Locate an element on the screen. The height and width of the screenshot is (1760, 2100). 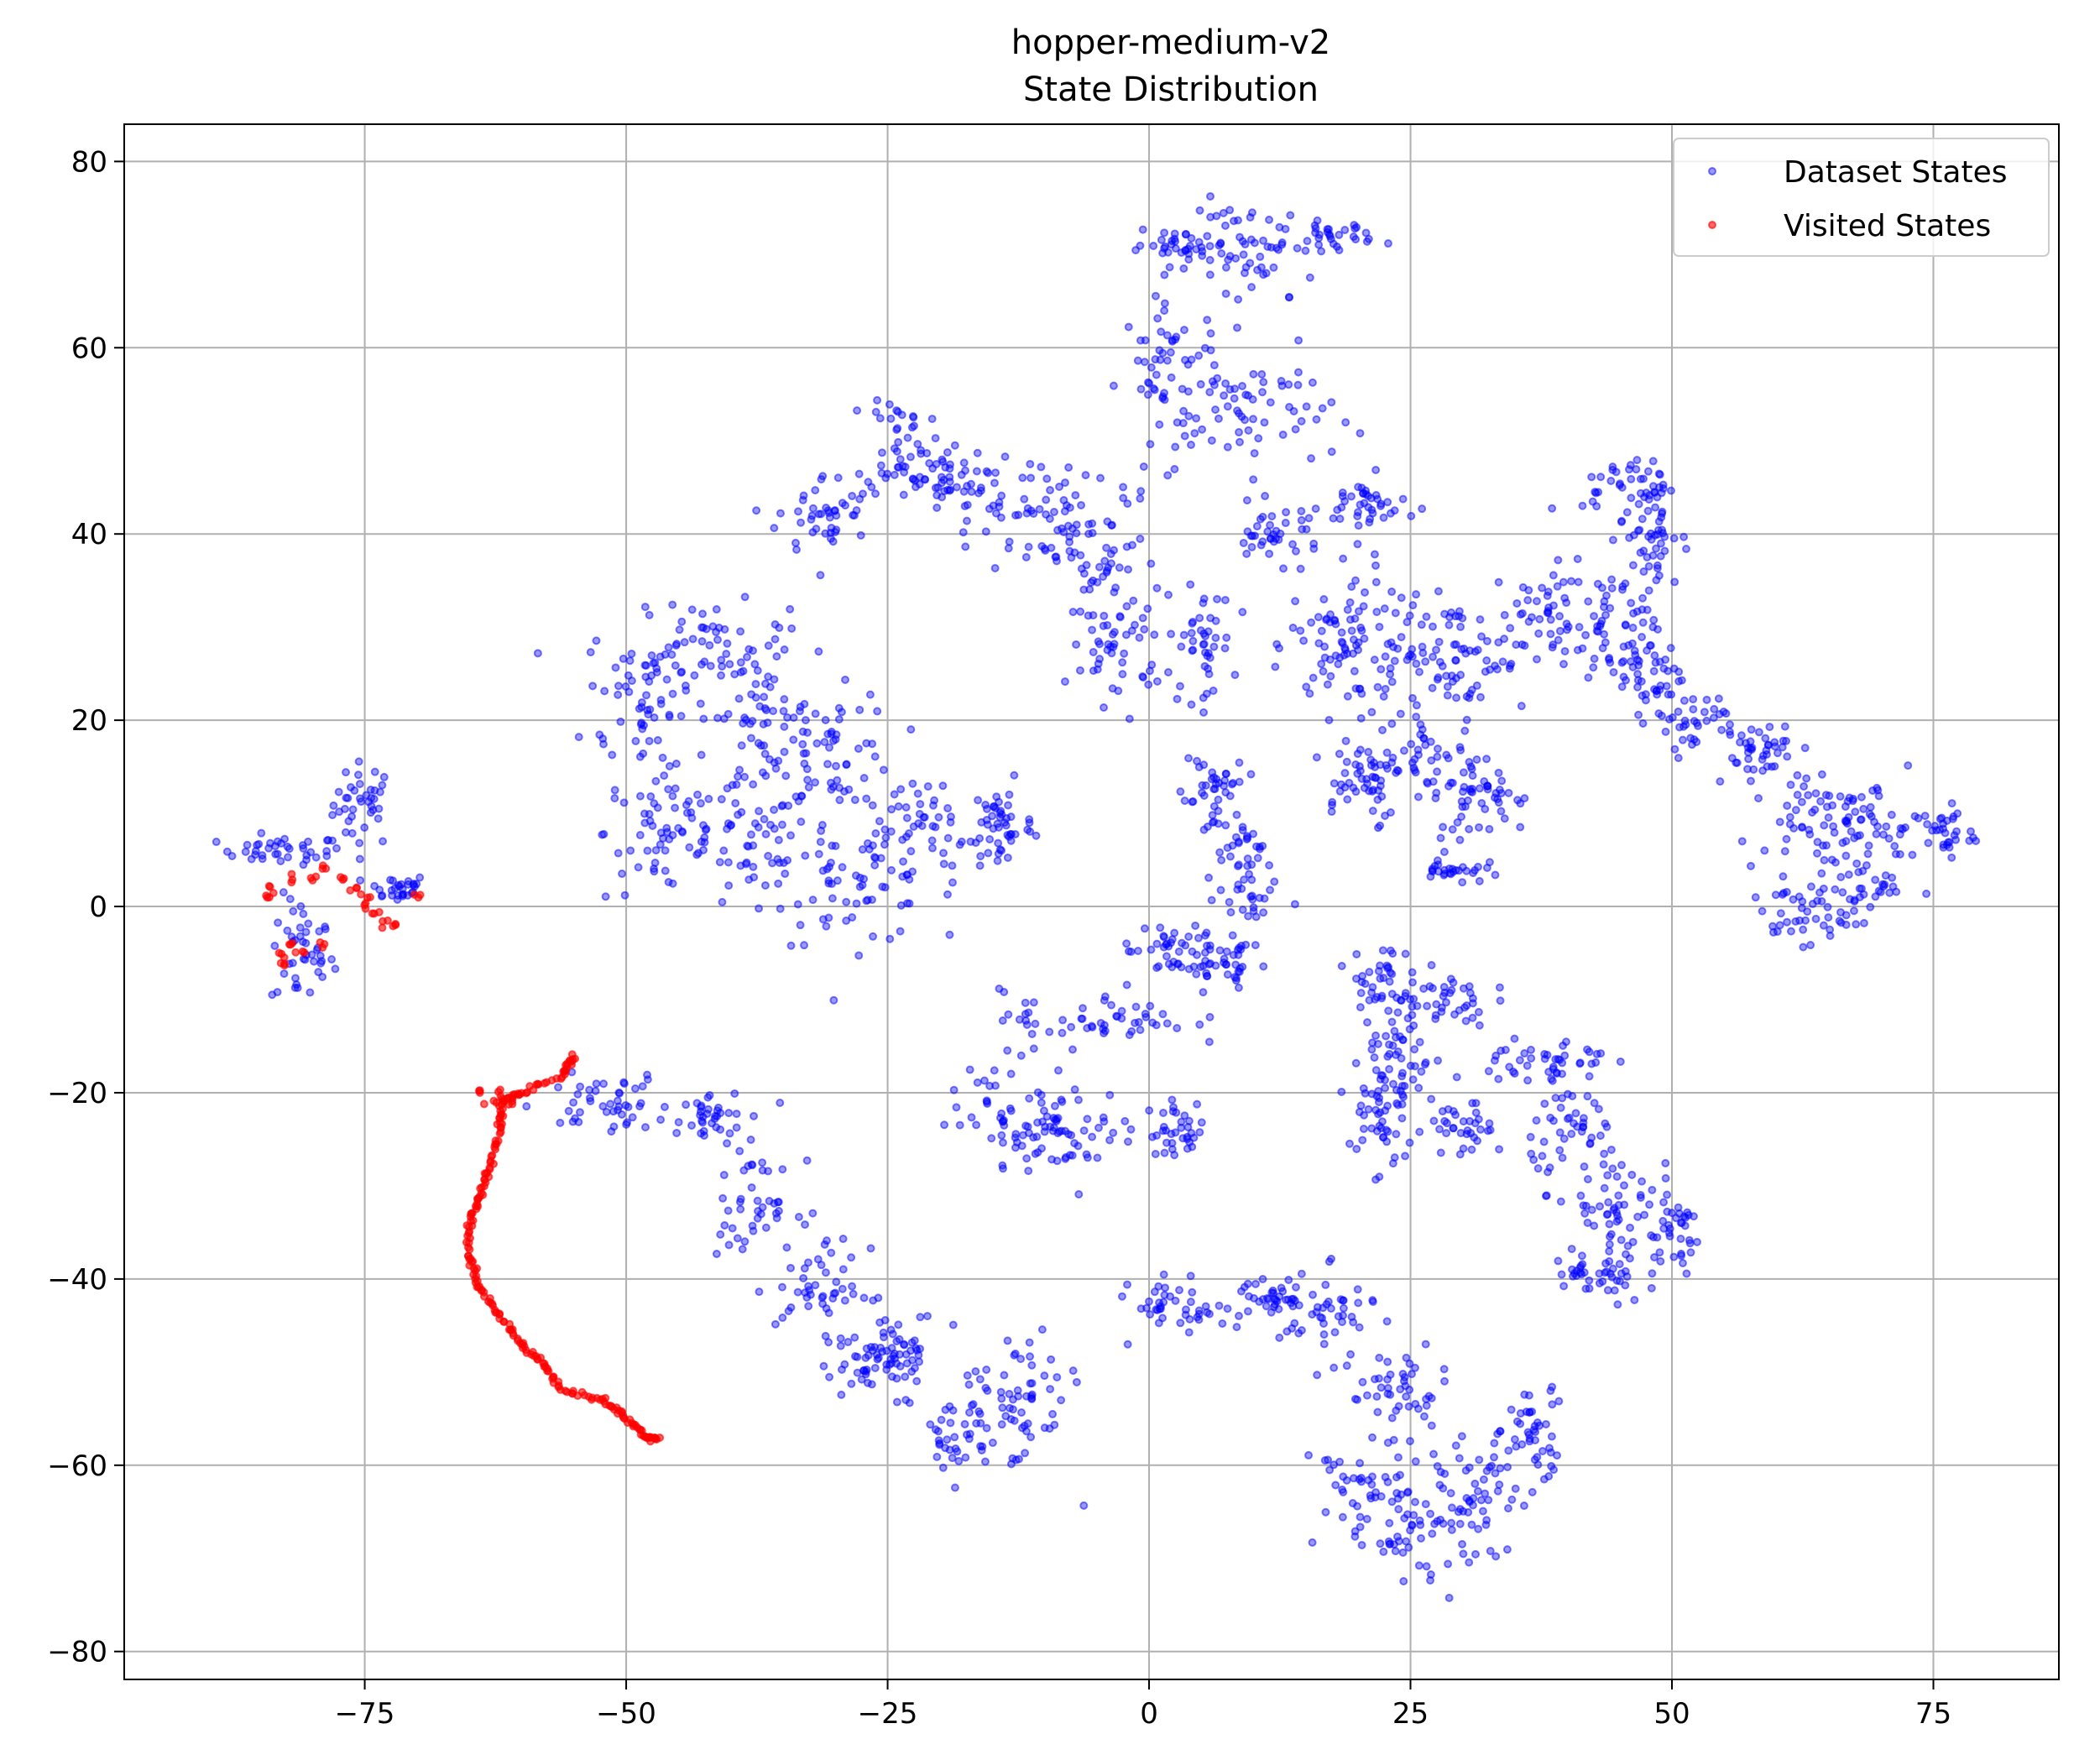
visited-point is located at coordinates (500, 1133).